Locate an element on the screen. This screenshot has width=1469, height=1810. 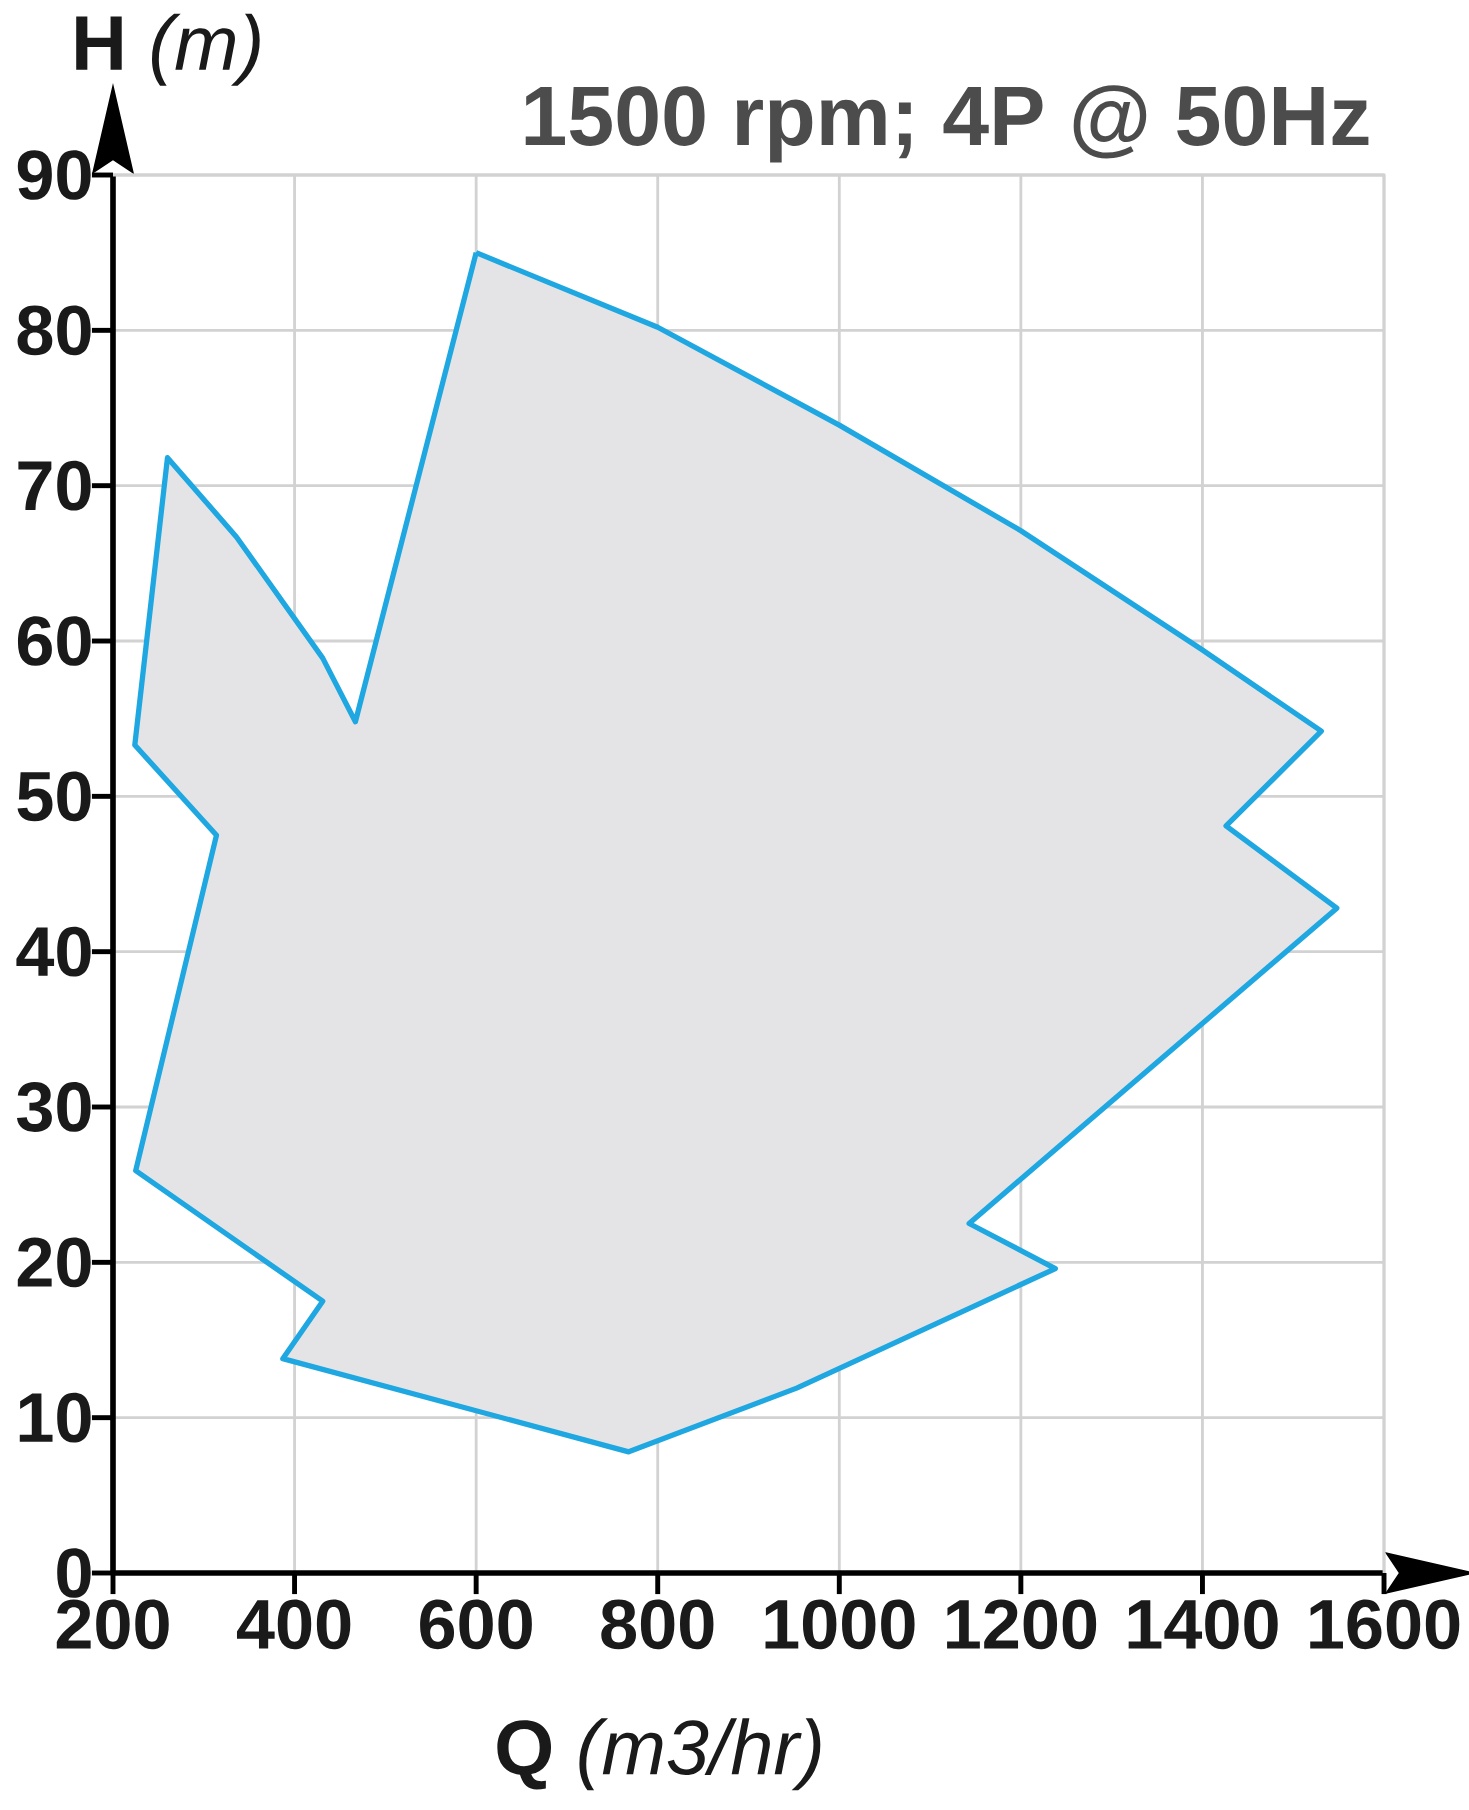
y-tick-label: 60 is located at coordinates (54, 641).